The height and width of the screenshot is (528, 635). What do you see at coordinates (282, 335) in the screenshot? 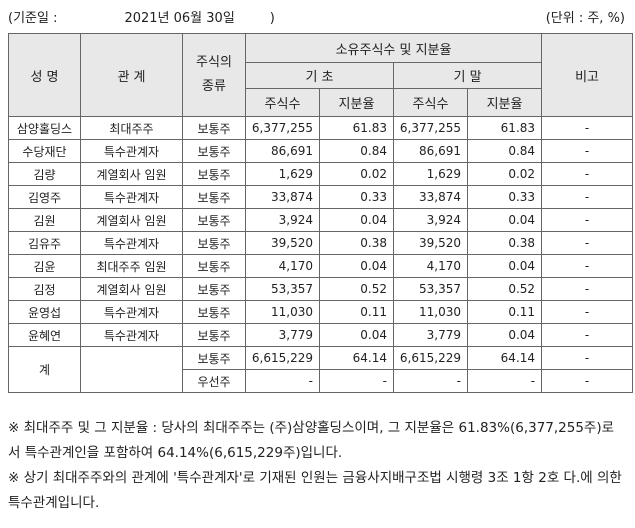
I see `begin-shares-cell: 3,779` at bounding box center [282, 335].